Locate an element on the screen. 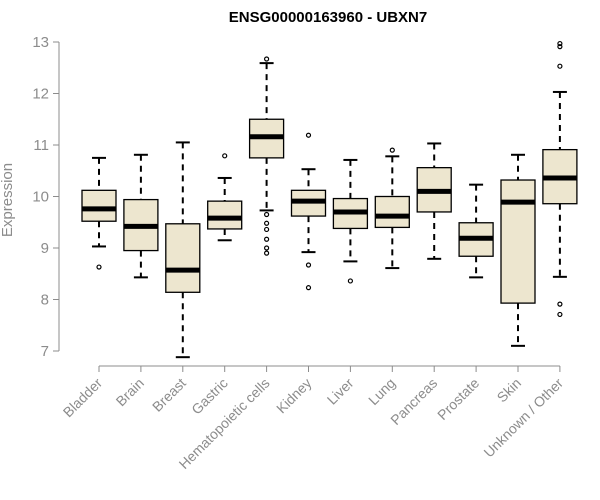  x-tick-label: Bladder is located at coordinates (83, 398).